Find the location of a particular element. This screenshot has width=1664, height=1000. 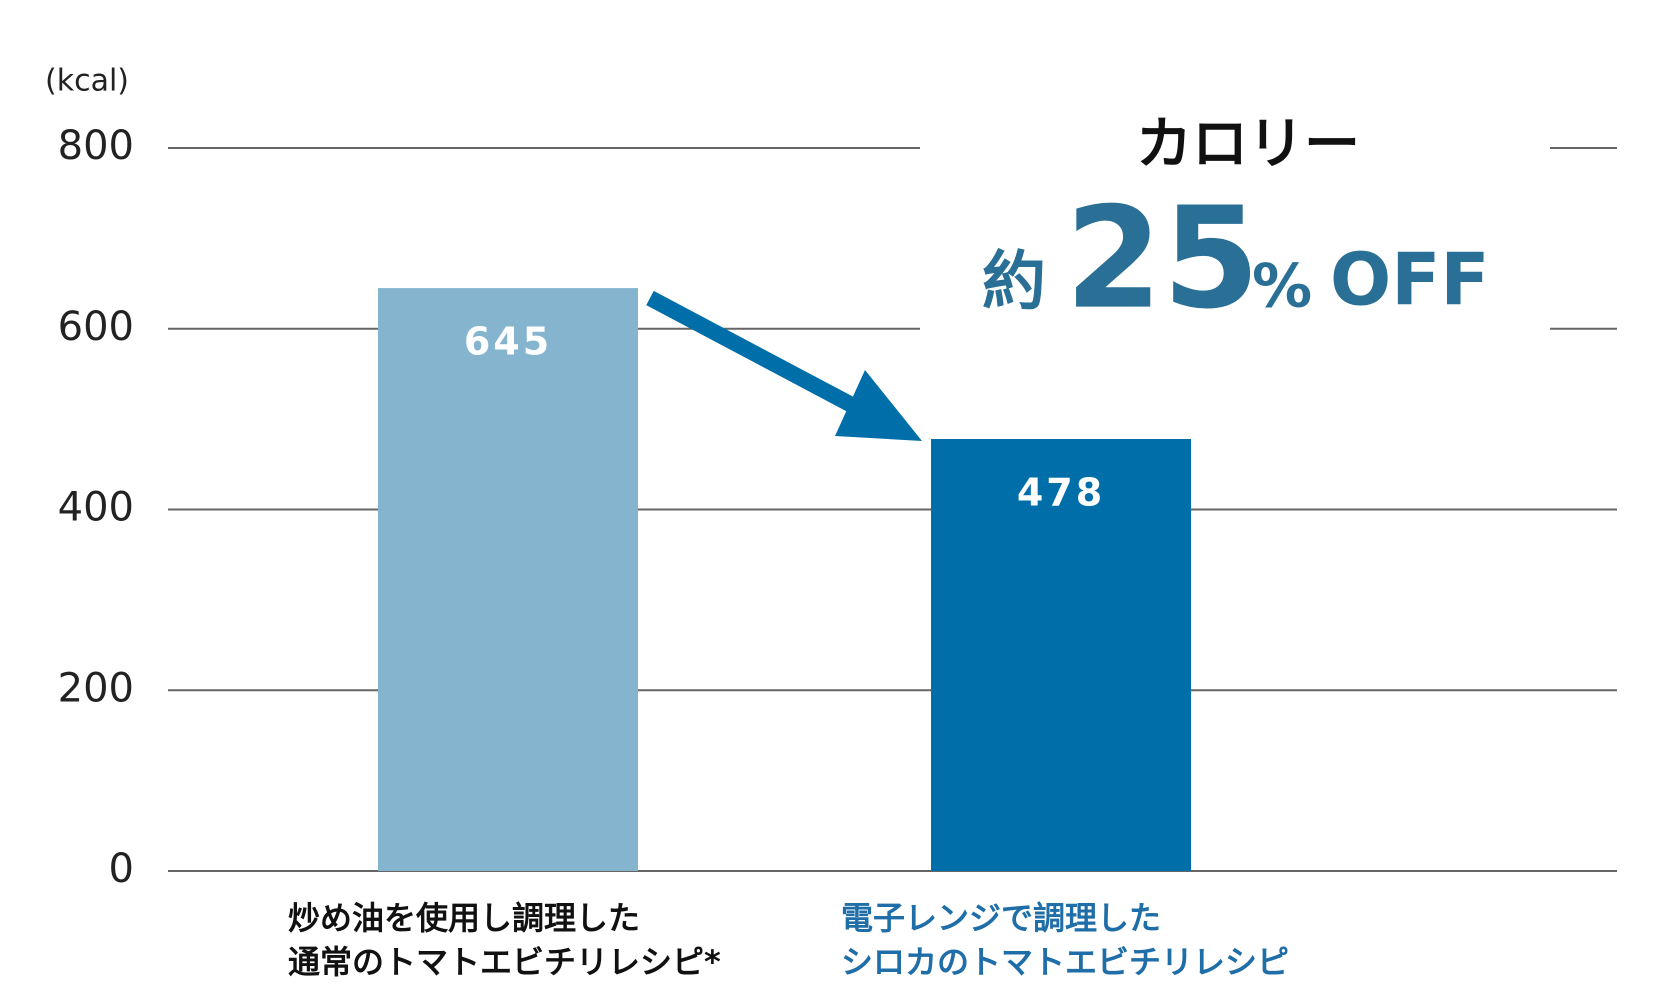

x-tick-label: 通常のトマトエビチリレシピ* is located at coordinates (504, 962).